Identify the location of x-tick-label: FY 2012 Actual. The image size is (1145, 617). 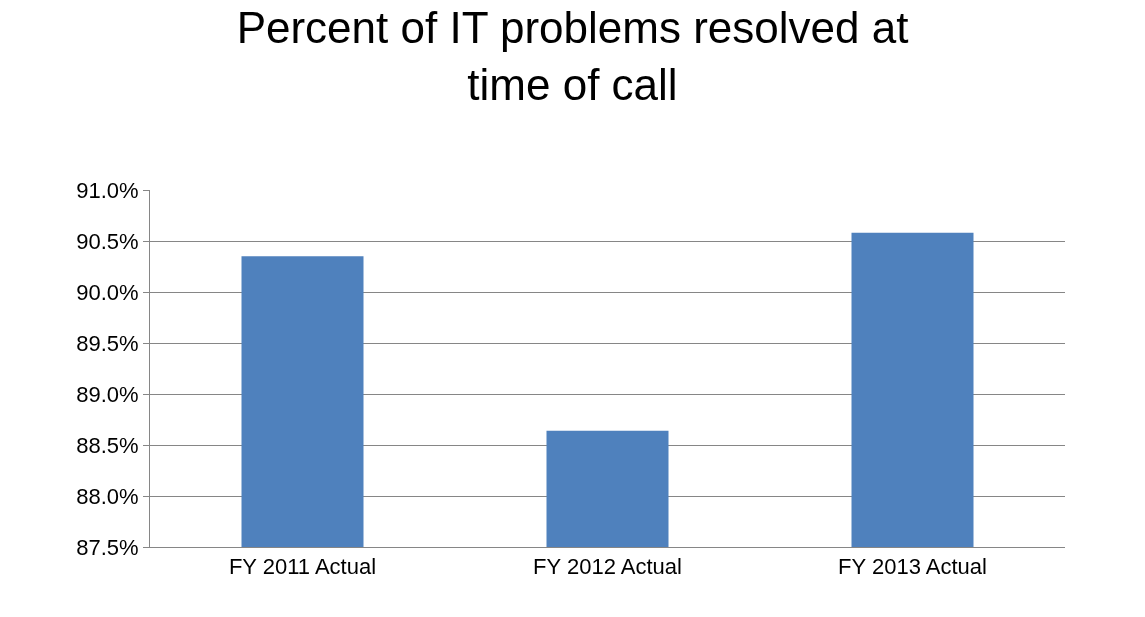
(607, 567).